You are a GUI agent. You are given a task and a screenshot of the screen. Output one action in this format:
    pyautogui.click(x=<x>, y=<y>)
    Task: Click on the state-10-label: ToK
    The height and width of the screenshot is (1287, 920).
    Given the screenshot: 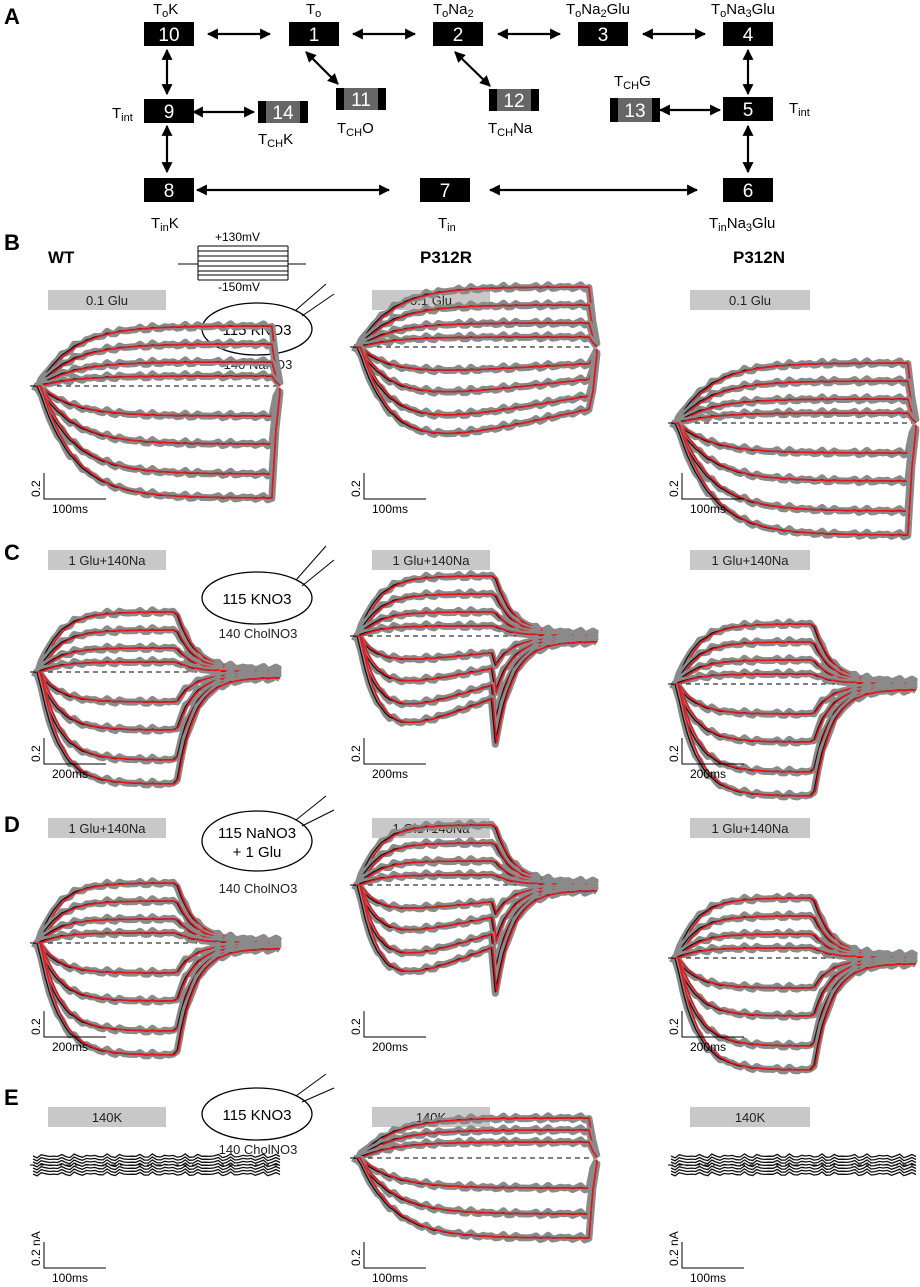 What is the action you would take?
    pyautogui.click(x=165, y=10)
    